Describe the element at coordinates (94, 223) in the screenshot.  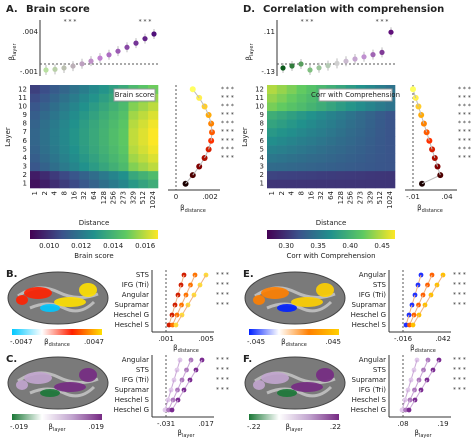
I see `x-axis-label: Distance` at that location.